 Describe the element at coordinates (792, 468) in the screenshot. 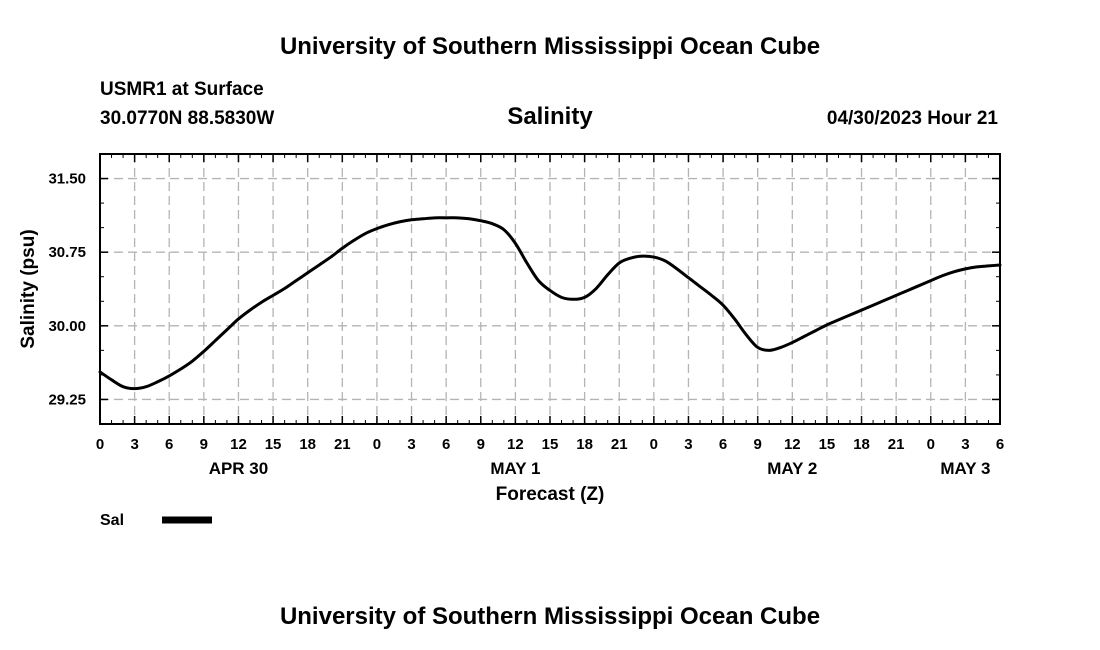

I see `date-label: MAY 2` at that location.